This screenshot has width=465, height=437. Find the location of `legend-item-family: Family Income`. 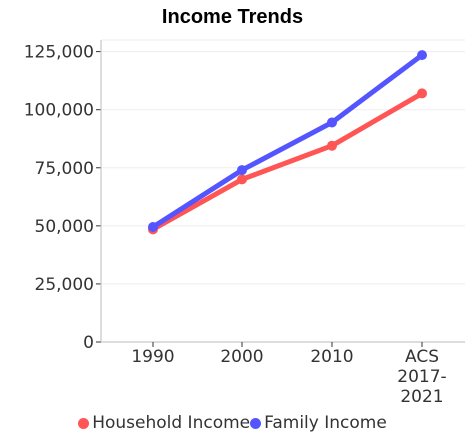

legend-item-family: Family Income is located at coordinates (318, 423).